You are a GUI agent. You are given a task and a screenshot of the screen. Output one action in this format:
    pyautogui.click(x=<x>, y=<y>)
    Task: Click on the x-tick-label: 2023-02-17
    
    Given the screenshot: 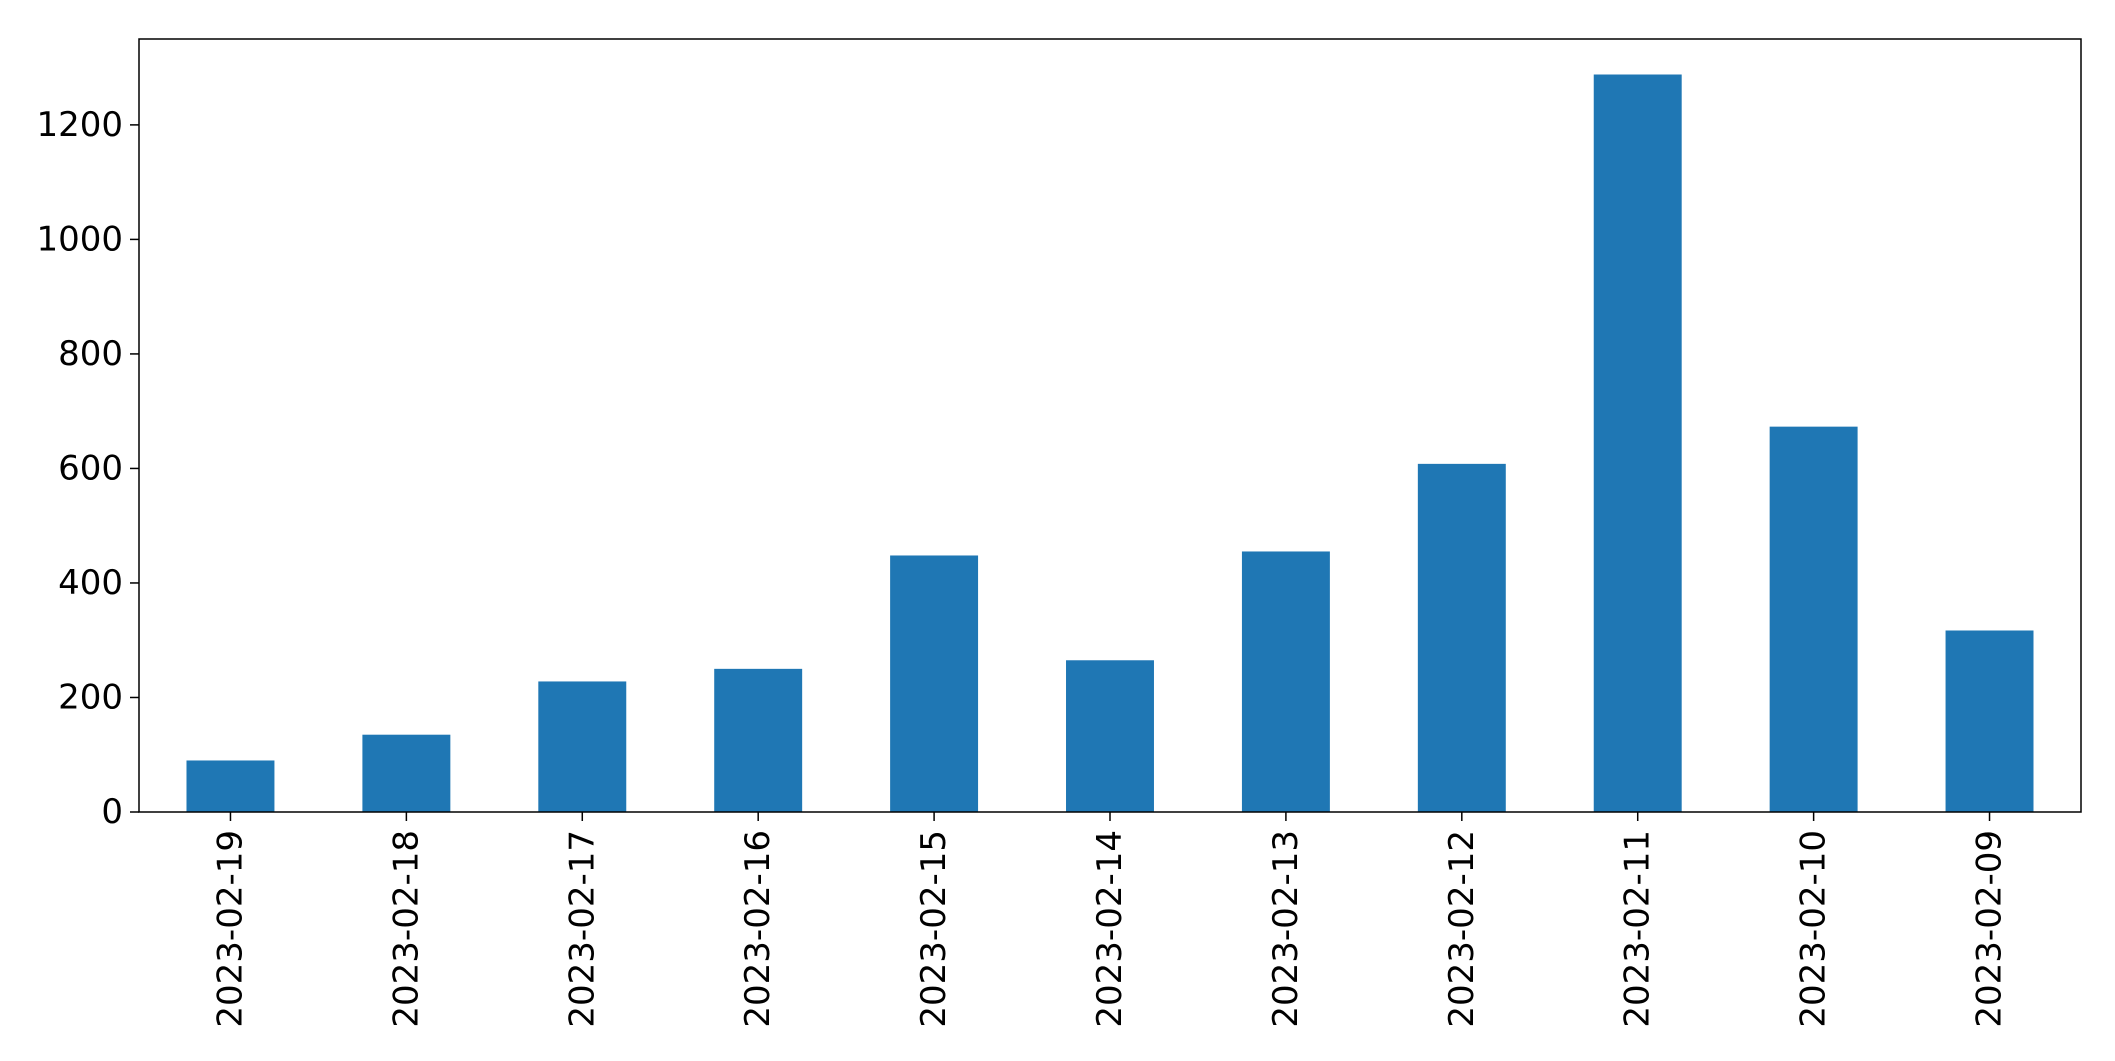 What is the action you would take?
    pyautogui.click(x=582, y=929)
    